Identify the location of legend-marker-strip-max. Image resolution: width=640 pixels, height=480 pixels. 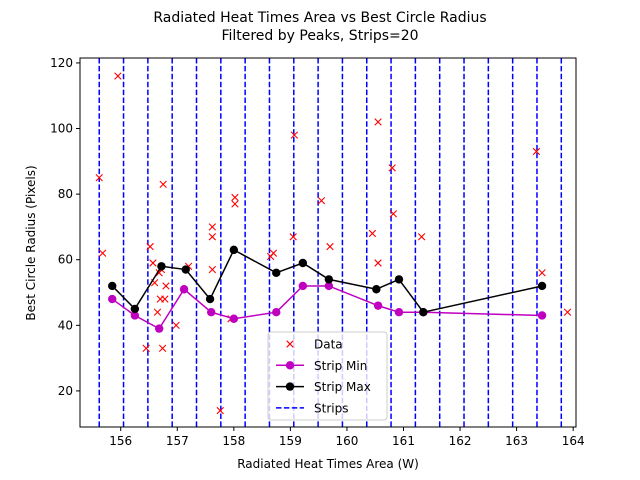
(290, 386).